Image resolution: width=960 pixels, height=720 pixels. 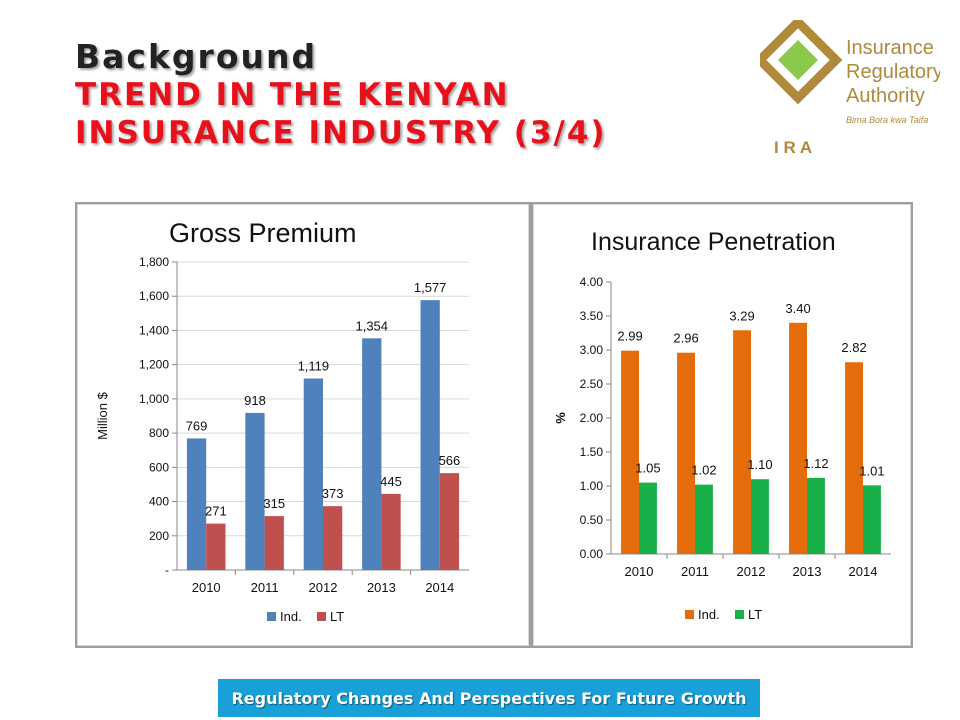 I want to click on y-tick-label: 400, so click(x=159, y=502).